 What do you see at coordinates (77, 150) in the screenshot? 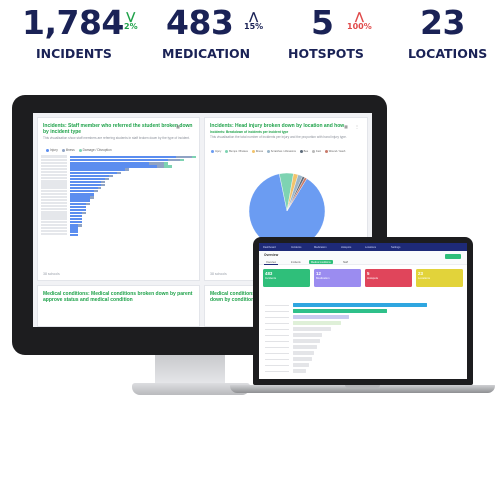
I see `chart-legend: Injury Illness Damage / Disruption` at bounding box center [77, 150].